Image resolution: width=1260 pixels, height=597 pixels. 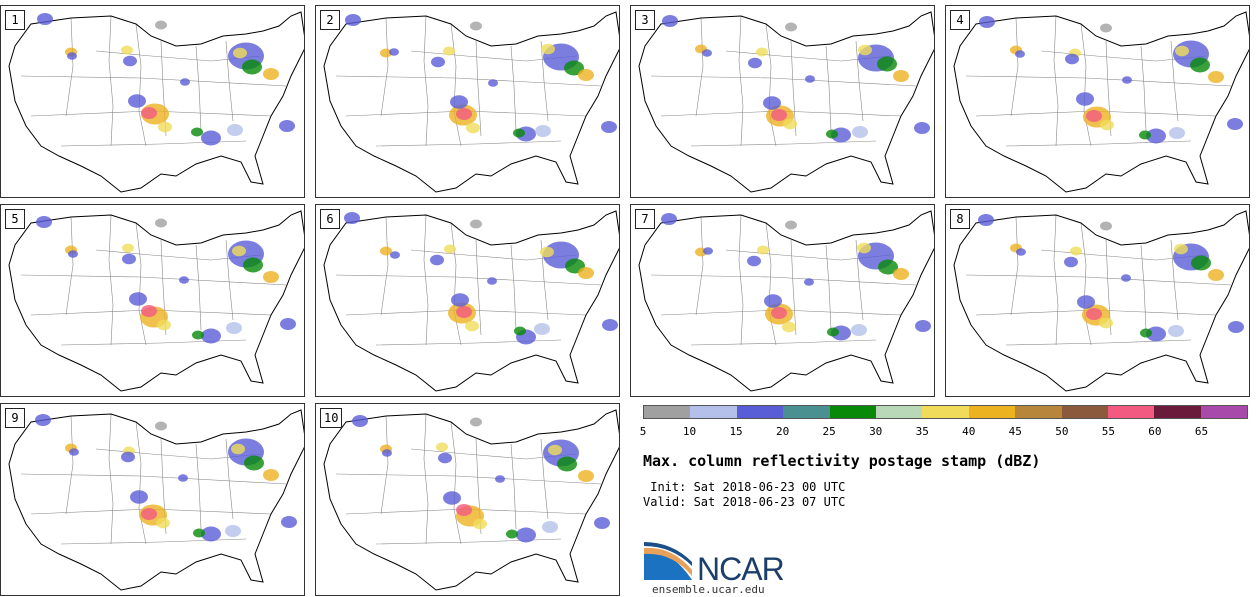 What do you see at coordinates (1015, 431) in the screenshot?
I see `colorbar-tick-label: 45` at bounding box center [1015, 431].